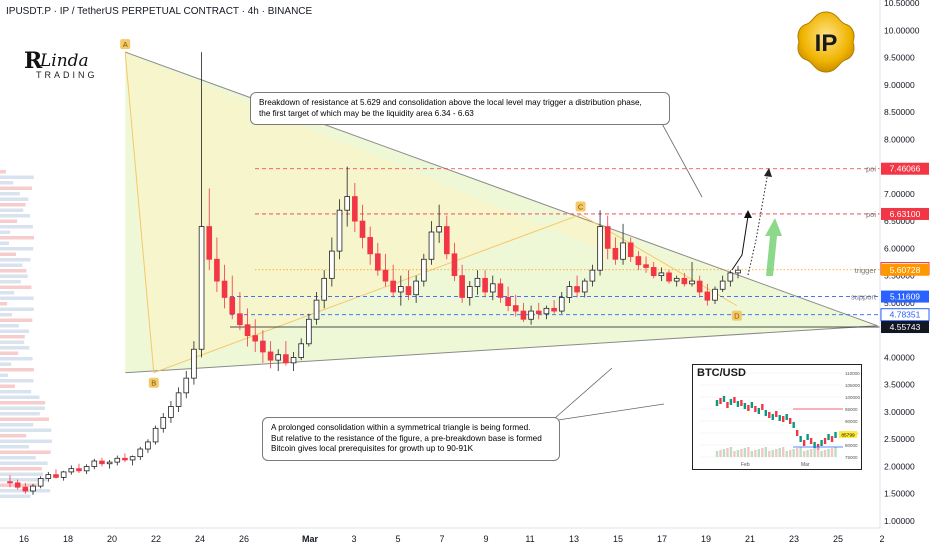 This screenshot has width=932, height=555. I want to click on x-tick-label: 21, so click(750, 539).